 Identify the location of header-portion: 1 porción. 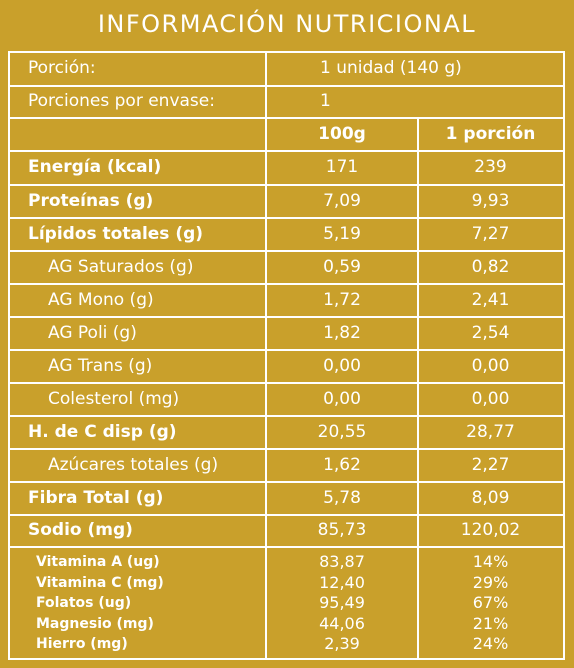
(490, 133).